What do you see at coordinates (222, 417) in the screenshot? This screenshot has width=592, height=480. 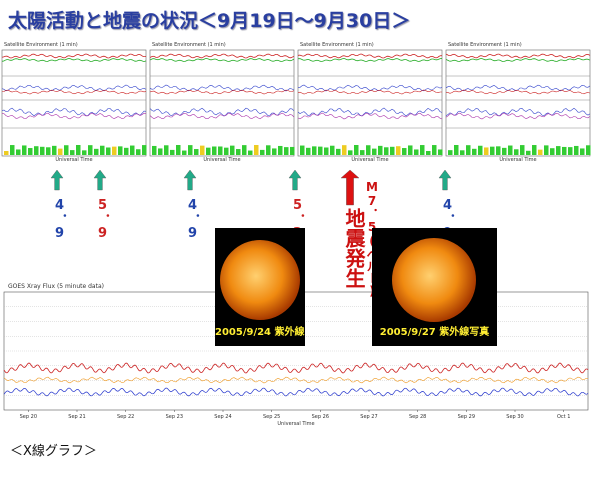 I see `xray-tick-label: Sep 24` at bounding box center [222, 417].